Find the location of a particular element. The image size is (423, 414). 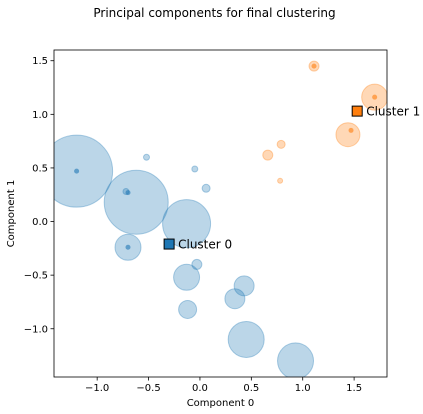

y-tick-label: 1.0 is located at coordinates (40, 115).